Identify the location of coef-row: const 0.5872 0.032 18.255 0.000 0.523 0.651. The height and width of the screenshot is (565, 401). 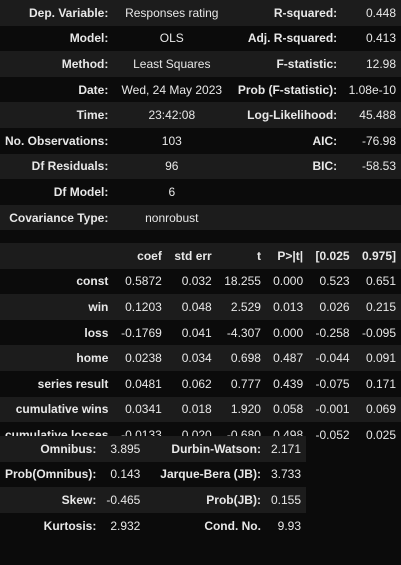
(200, 281).